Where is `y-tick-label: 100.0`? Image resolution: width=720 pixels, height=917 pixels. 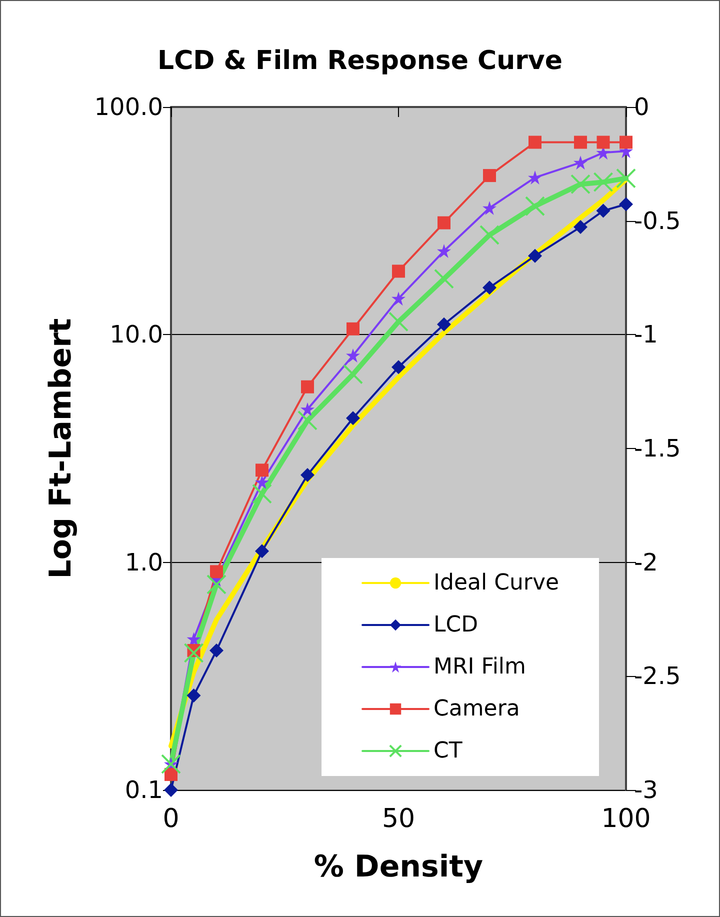
y-tick-label: 100.0 is located at coordinates (128, 107).